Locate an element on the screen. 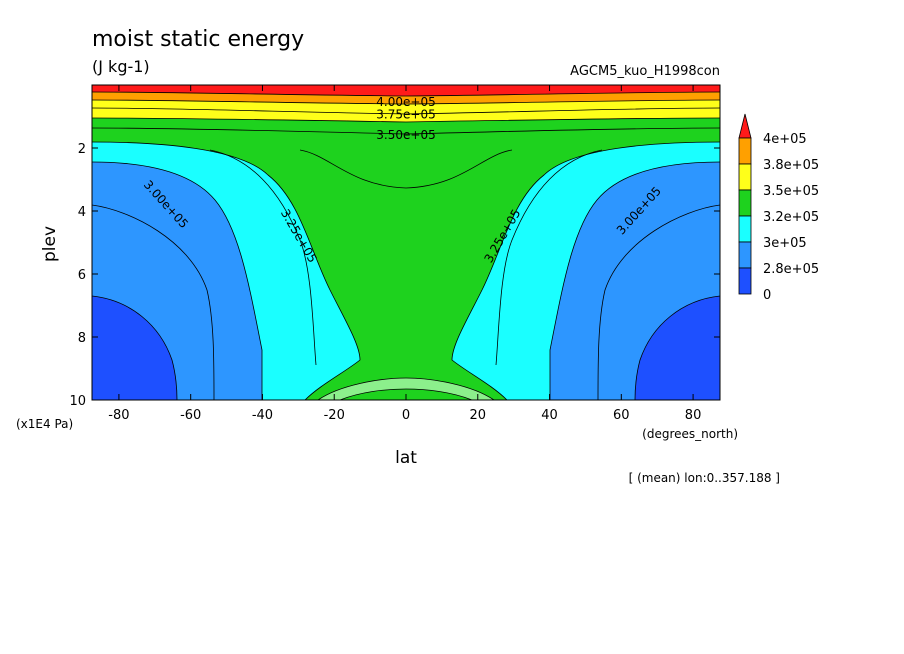 The height and width of the screenshot is (654, 904). yellow-lower-band is located at coordinates (406, 115).